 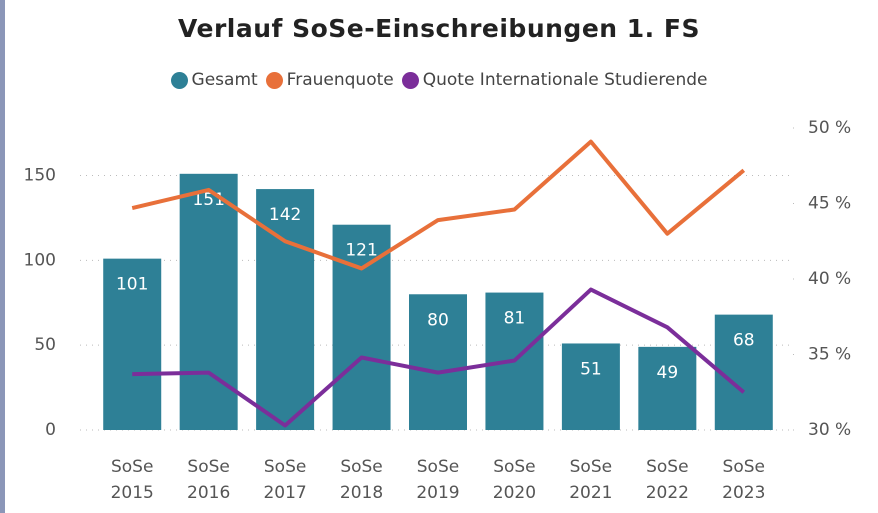 I want to click on chart-title: Verlauf SoSe-Einschreibungen 1. FS, so click(x=439, y=28).